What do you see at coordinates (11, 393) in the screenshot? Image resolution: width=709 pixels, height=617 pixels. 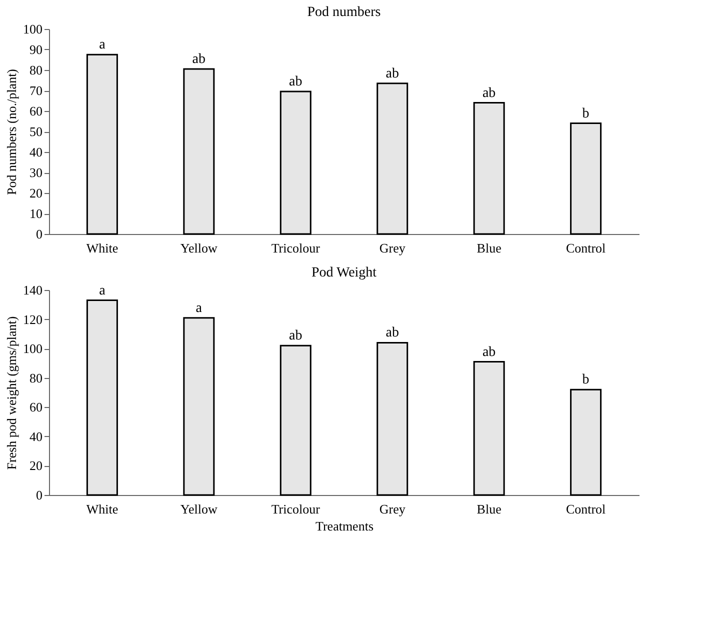 I see `y-axis-title: Fresh pod weight (gms/plant)` at bounding box center [11, 393].